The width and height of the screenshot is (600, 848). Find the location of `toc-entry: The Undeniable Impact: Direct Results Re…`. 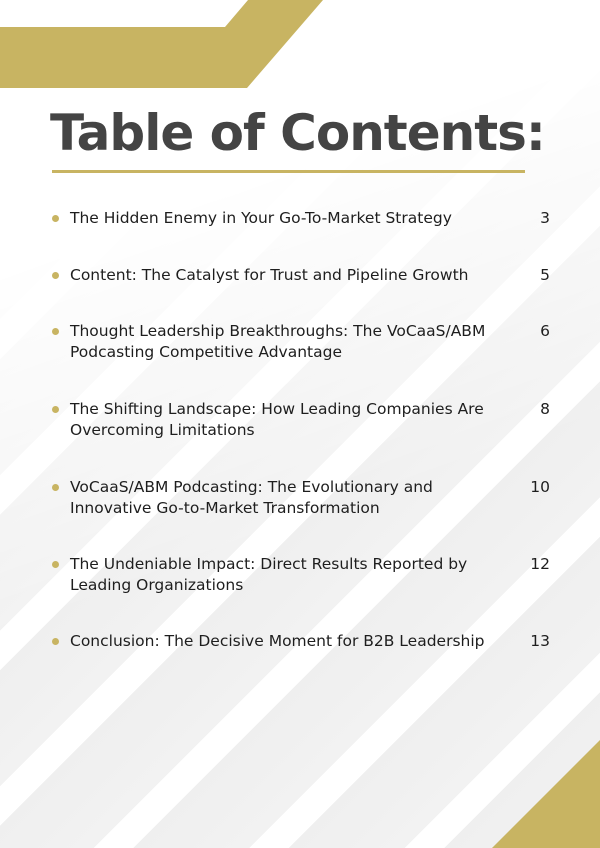

toc-entry: The Undeniable Impact: Direct Results Re… is located at coordinates (301, 575).